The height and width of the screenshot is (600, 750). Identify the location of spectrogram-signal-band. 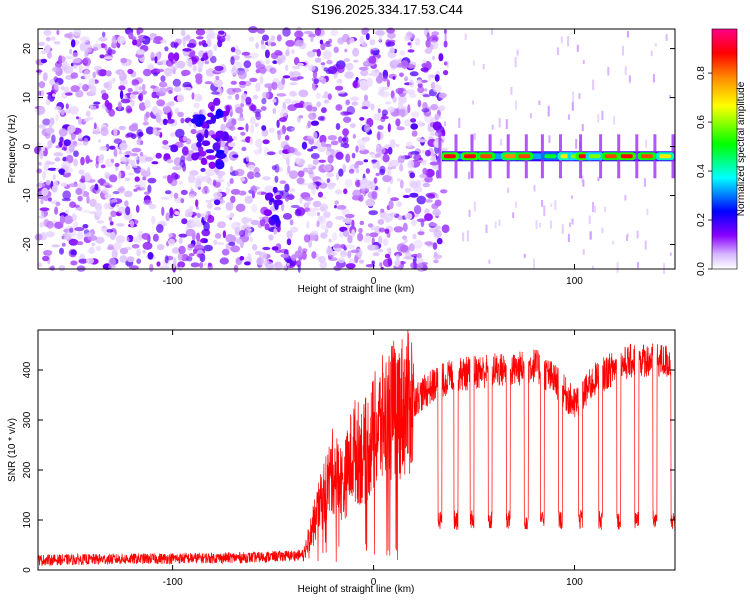
(556, 156).